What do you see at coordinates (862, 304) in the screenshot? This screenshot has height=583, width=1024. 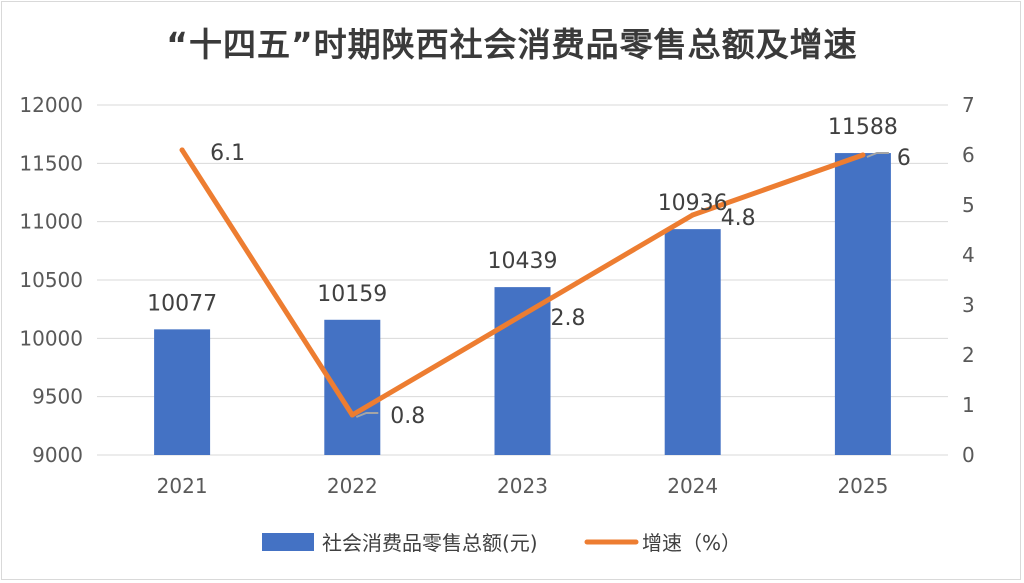 I see `bar-2025` at bounding box center [862, 304].